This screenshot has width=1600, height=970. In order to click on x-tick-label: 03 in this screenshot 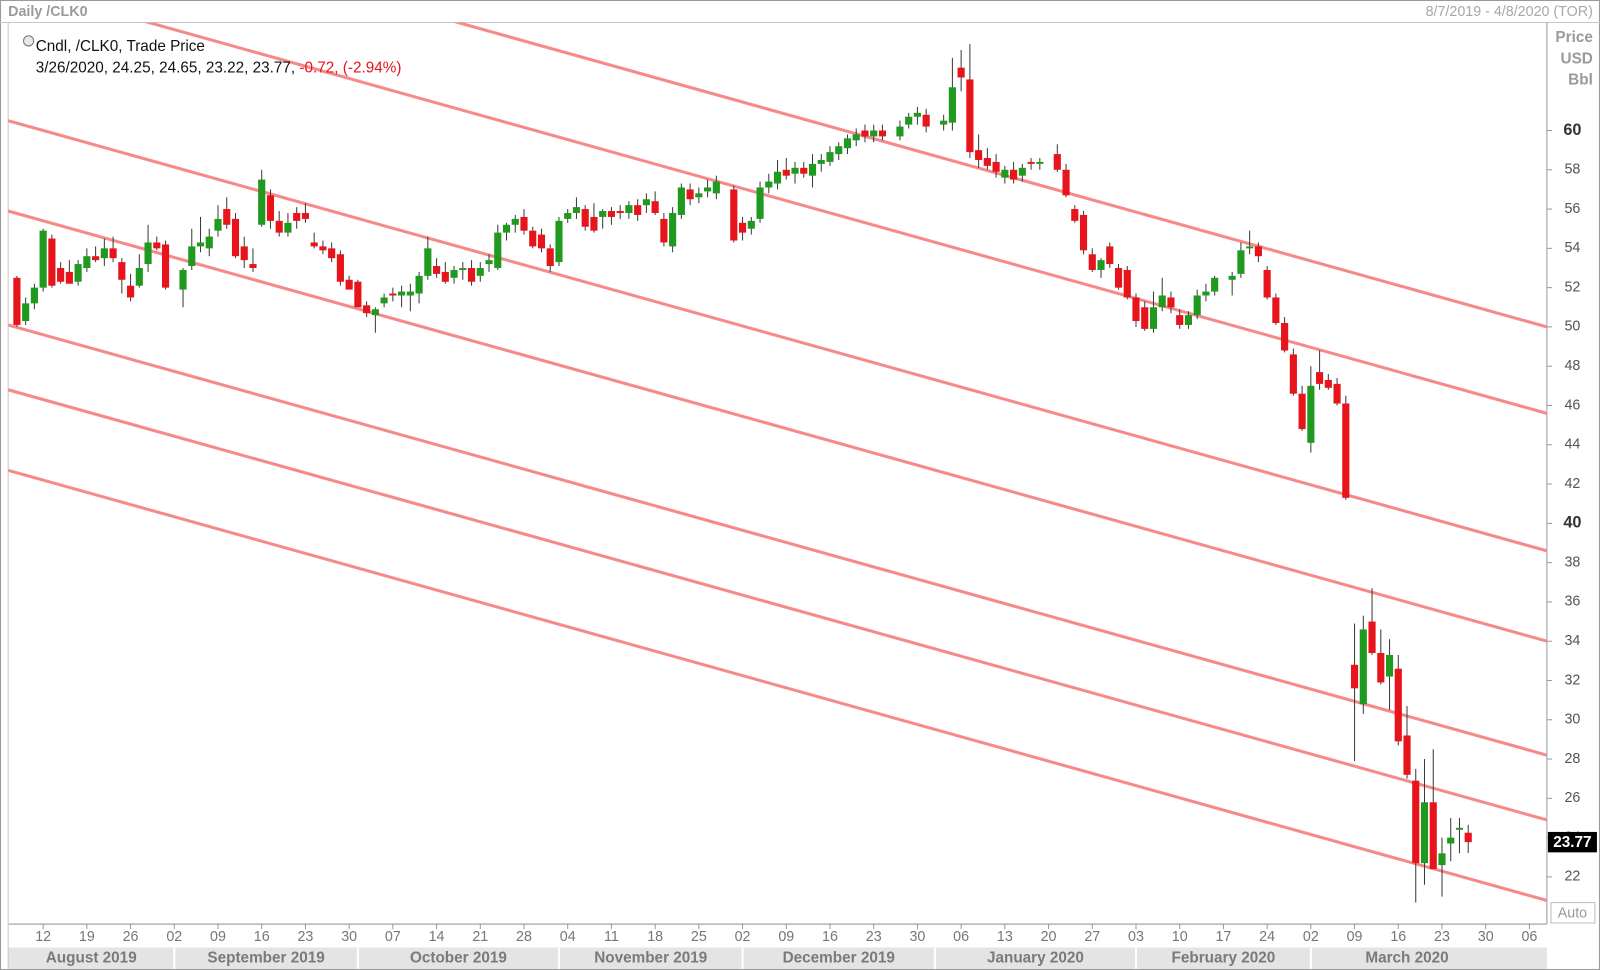, I will do `click(1136, 937)`.